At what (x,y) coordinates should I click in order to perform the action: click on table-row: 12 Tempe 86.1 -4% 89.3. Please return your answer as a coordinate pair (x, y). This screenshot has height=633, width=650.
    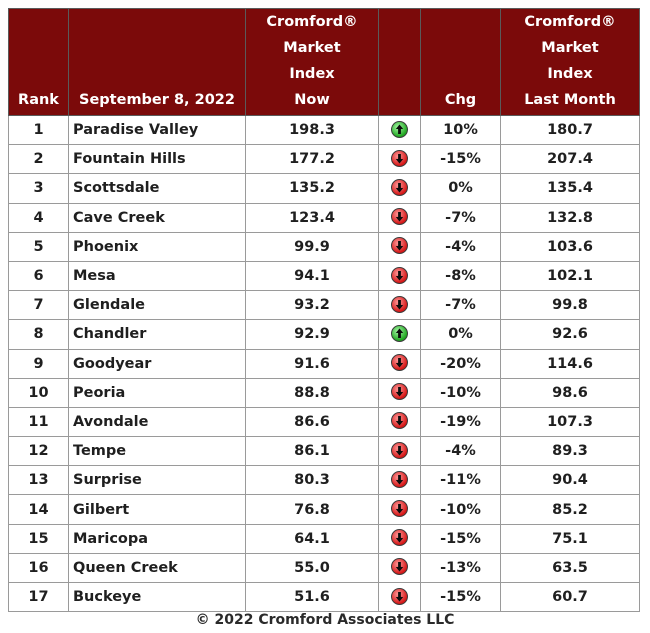
    Looking at the image, I should click on (324, 451).